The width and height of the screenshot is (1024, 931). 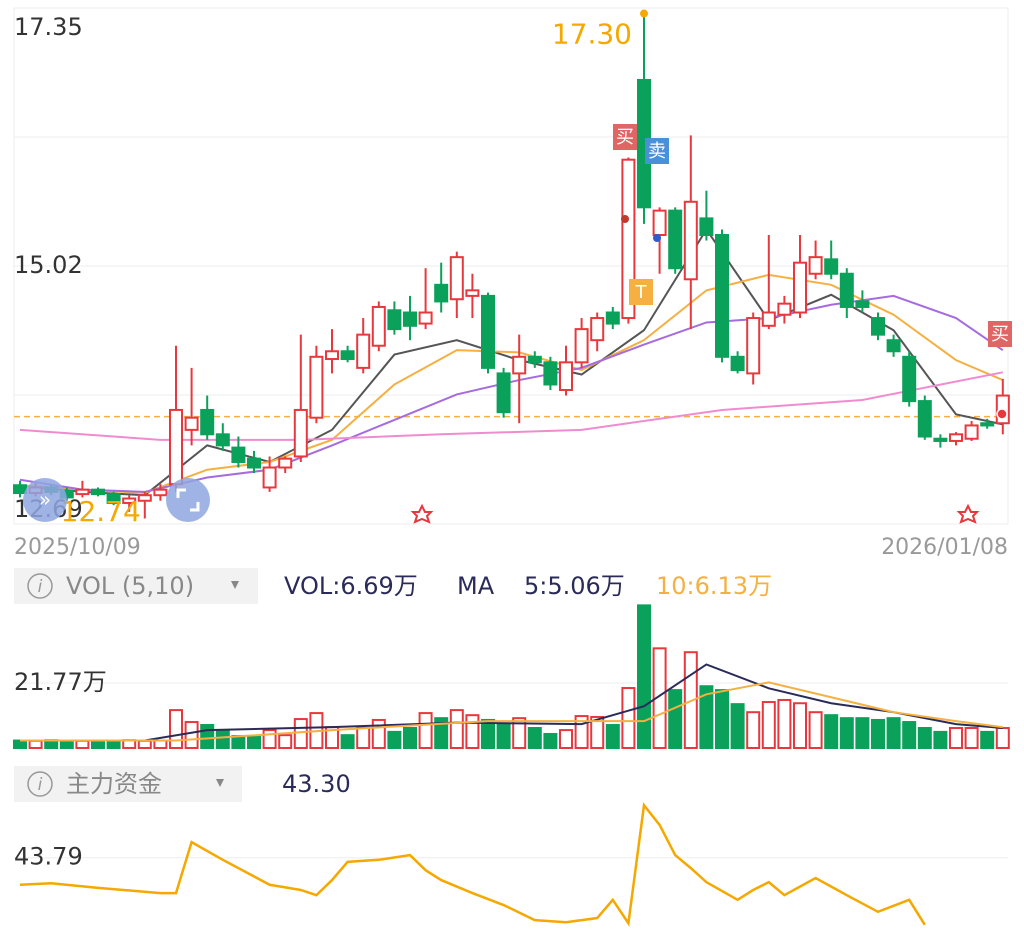 What do you see at coordinates (1000, 334) in the screenshot?
I see `signal-text: 买` at bounding box center [1000, 334].